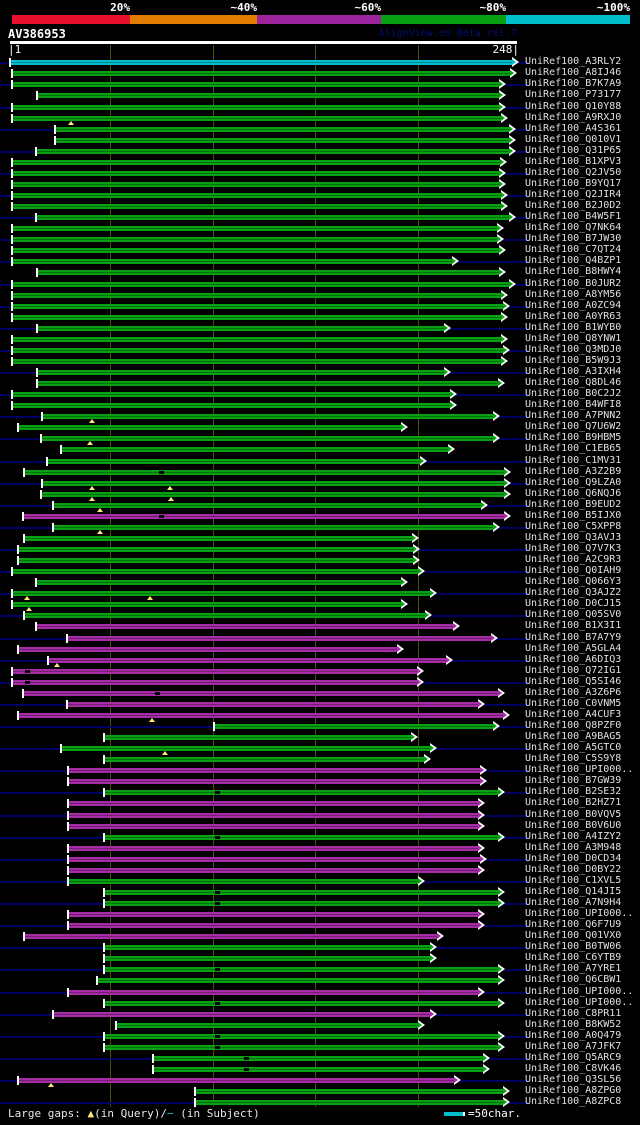 Image resolution: width=640 pixels, height=1125 pixels. Describe the element at coordinates (573, 427) in the screenshot. I see `subject-id-link: UniRef100_Q7U6W2` at that location.